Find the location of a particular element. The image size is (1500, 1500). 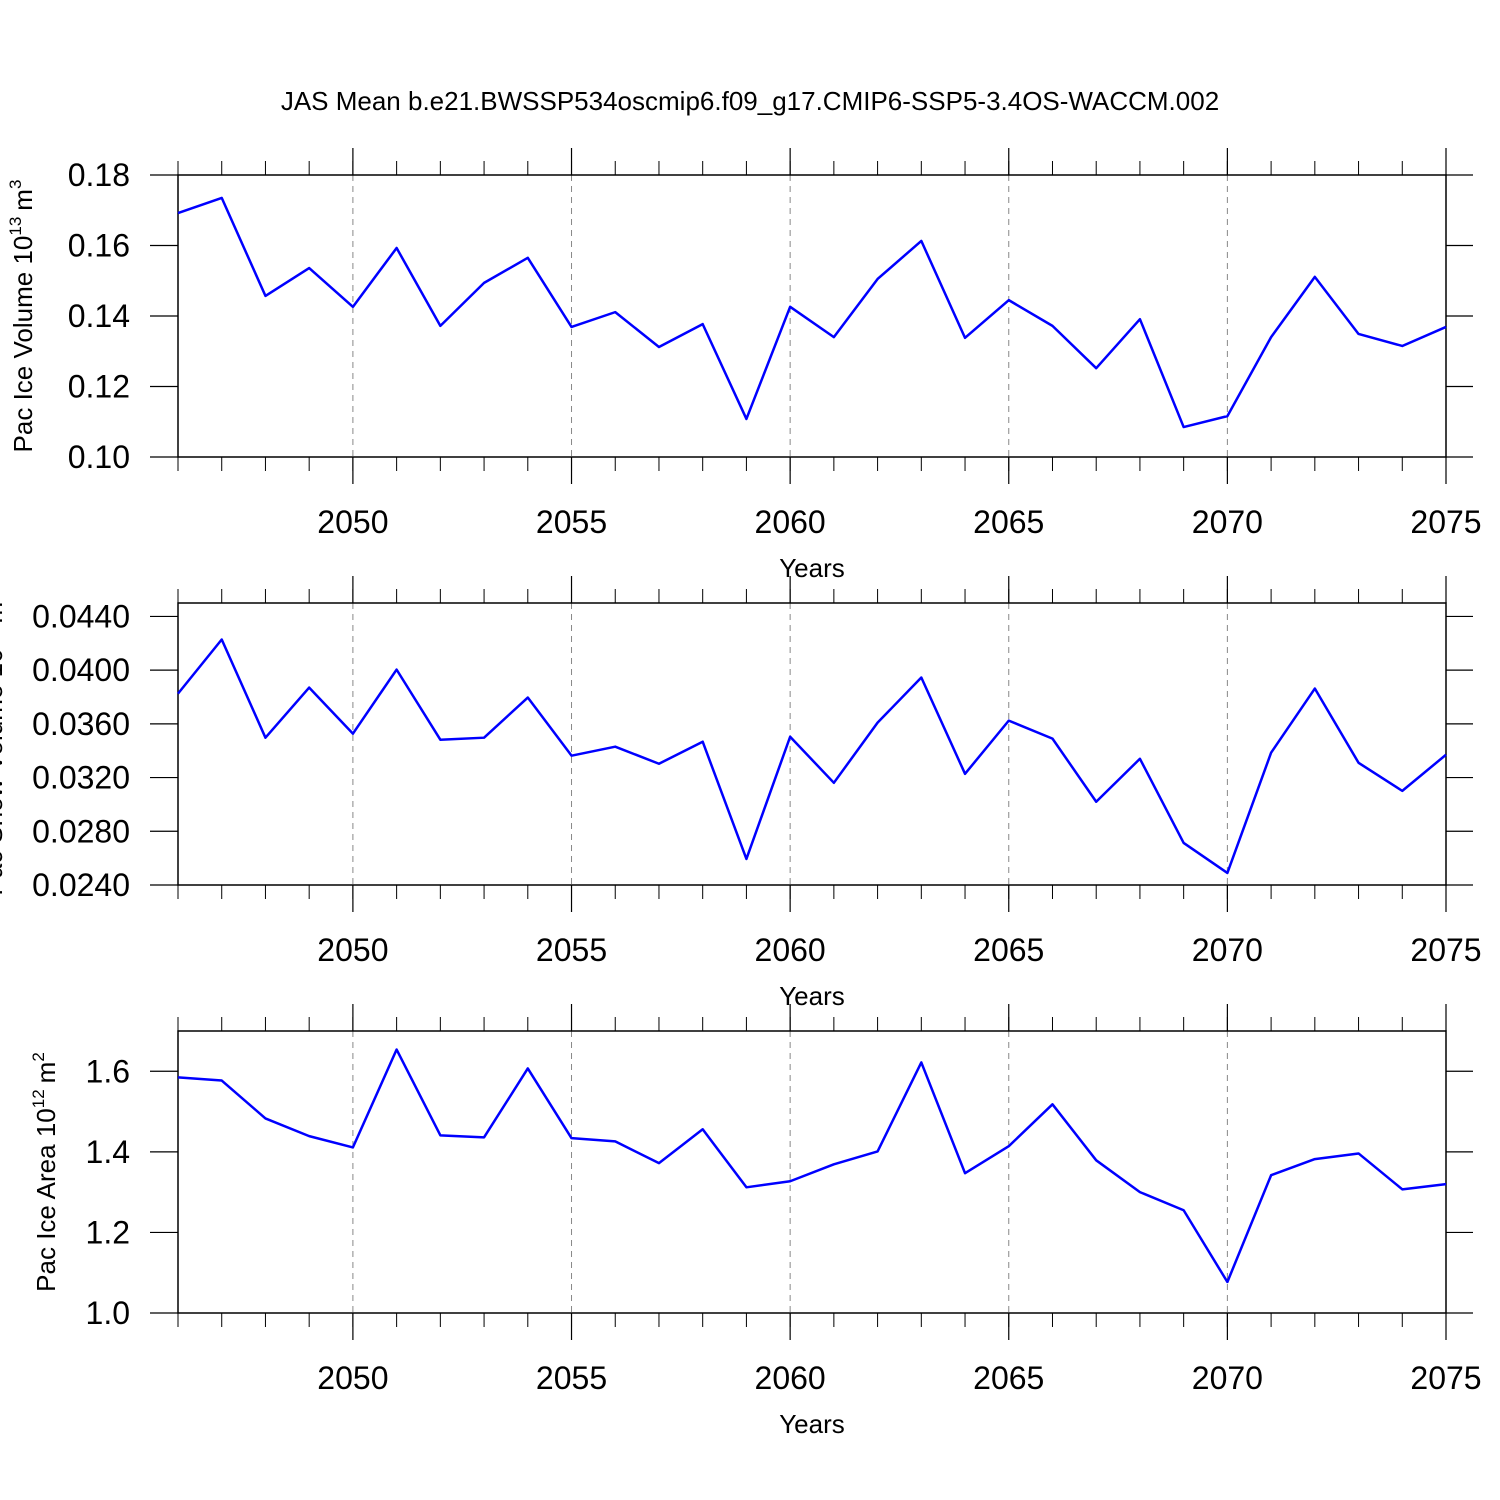

y-tick-label: 0.12 is located at coordinates (99, 387).